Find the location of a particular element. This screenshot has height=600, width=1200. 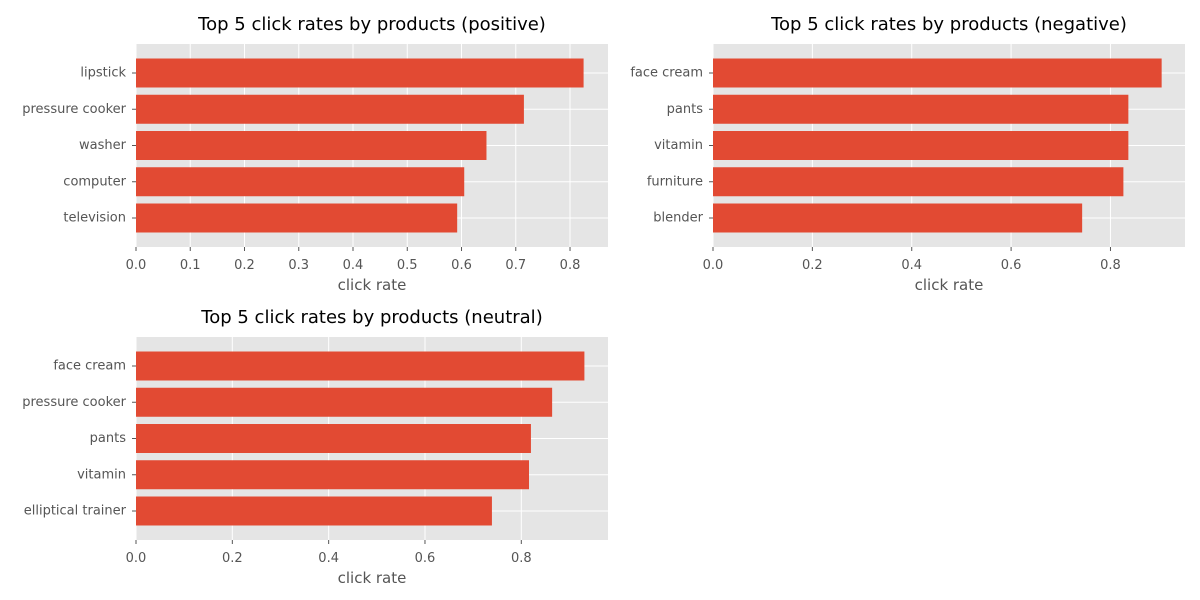

bar-furniture is located at coordinates (918, 182).